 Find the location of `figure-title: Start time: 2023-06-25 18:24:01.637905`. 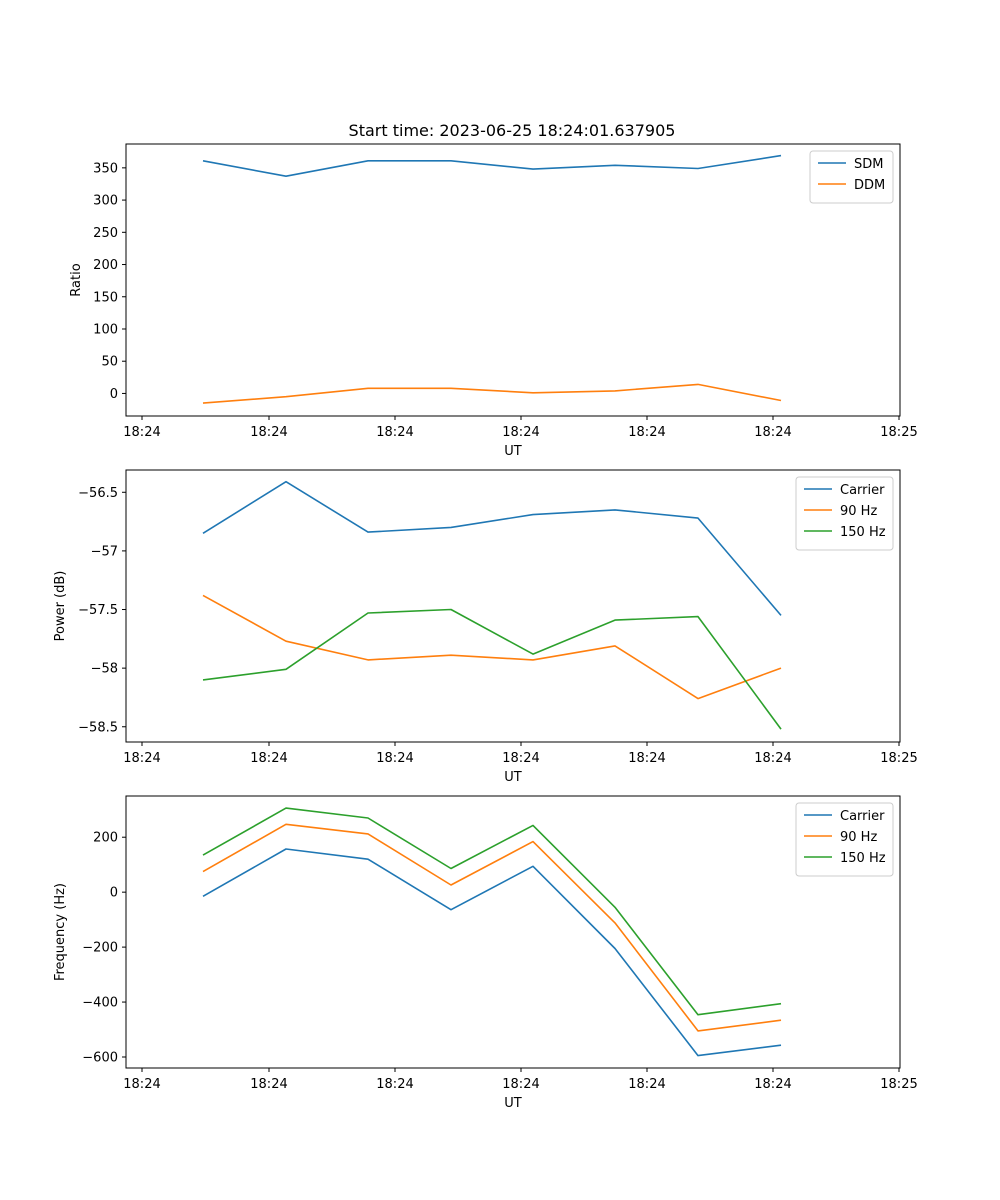

figure-title: Start time: 2023-06-25 18:24:01.637905 is located at coordinates (512, 130).